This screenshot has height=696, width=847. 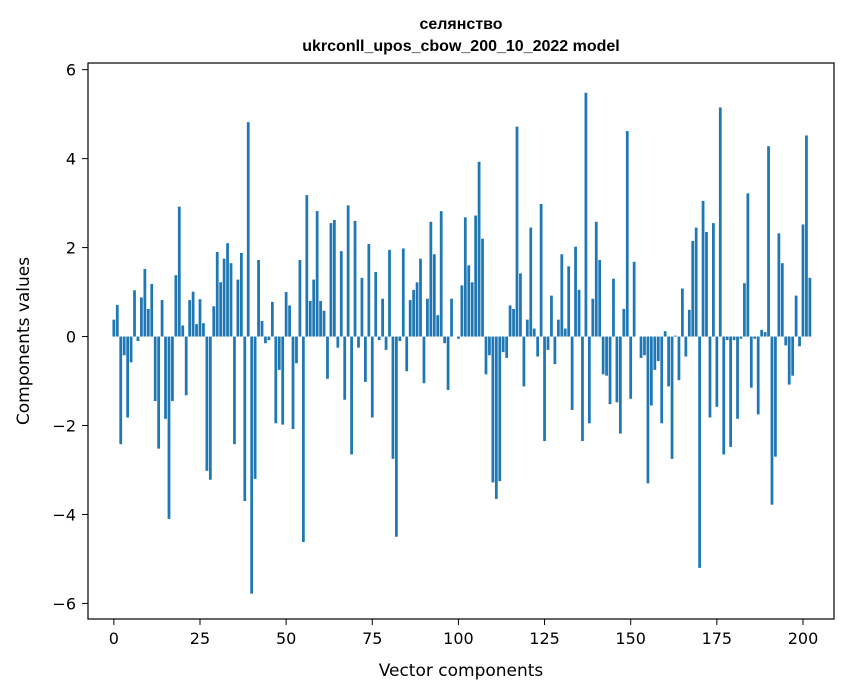 I want to click on y-axis-ticks: −6 −4 −2 0 2 4 6, so click(x=70, y=337).